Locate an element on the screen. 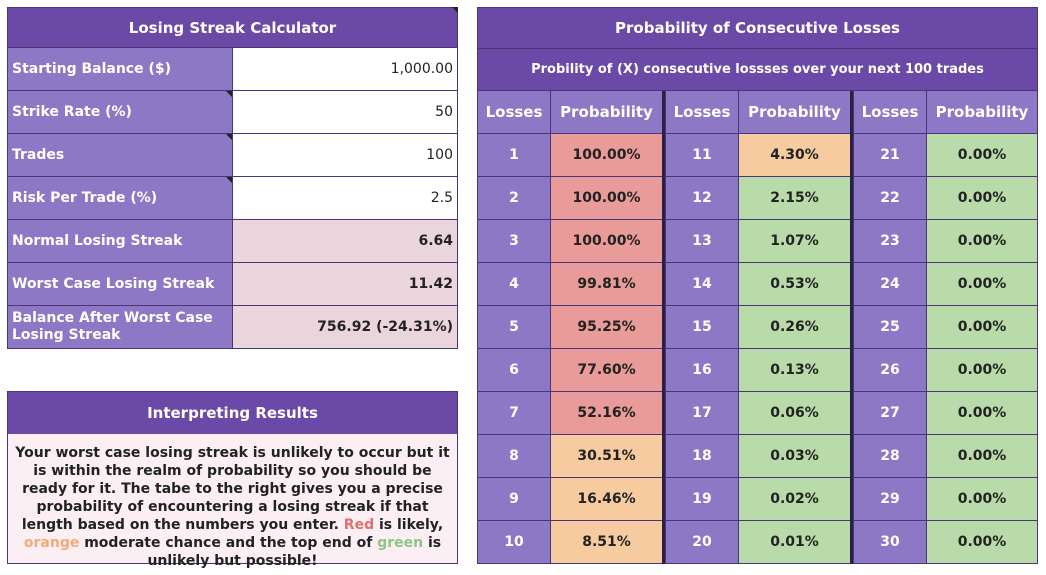 Image resolution: width=1046 pixels, height=575 pixels. losses-cell: 25 is located at coordinates (890, 327).